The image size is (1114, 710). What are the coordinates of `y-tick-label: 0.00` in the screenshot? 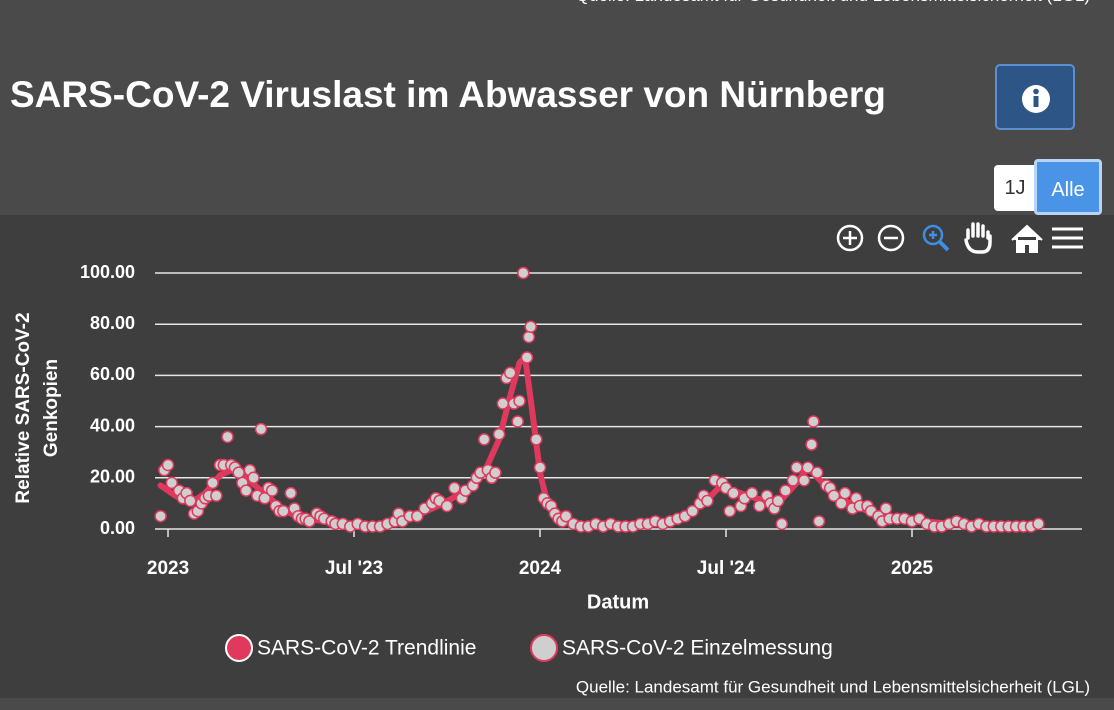 It's located at (117, 528).